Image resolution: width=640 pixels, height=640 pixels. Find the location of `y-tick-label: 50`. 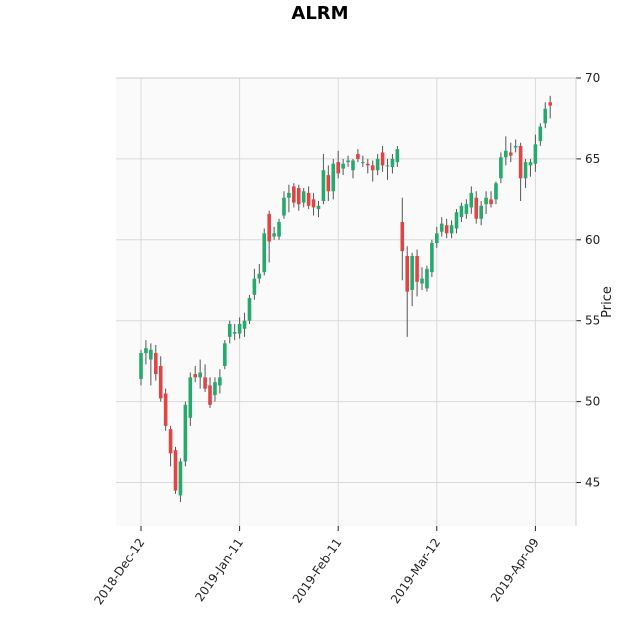

y-tick-label: 50 is located at coordinates (592, 402).